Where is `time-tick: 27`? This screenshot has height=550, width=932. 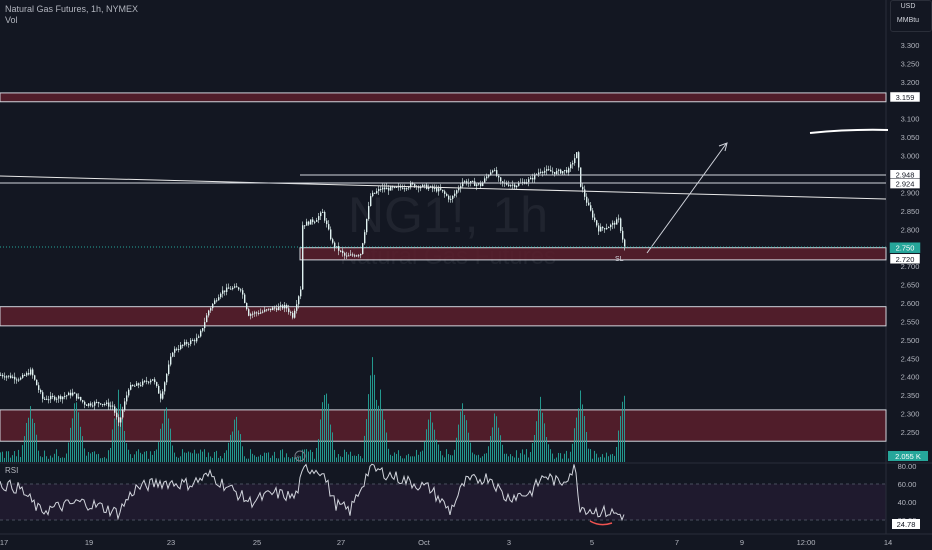 time-tick: 27 is located at coordinates (341, 542).